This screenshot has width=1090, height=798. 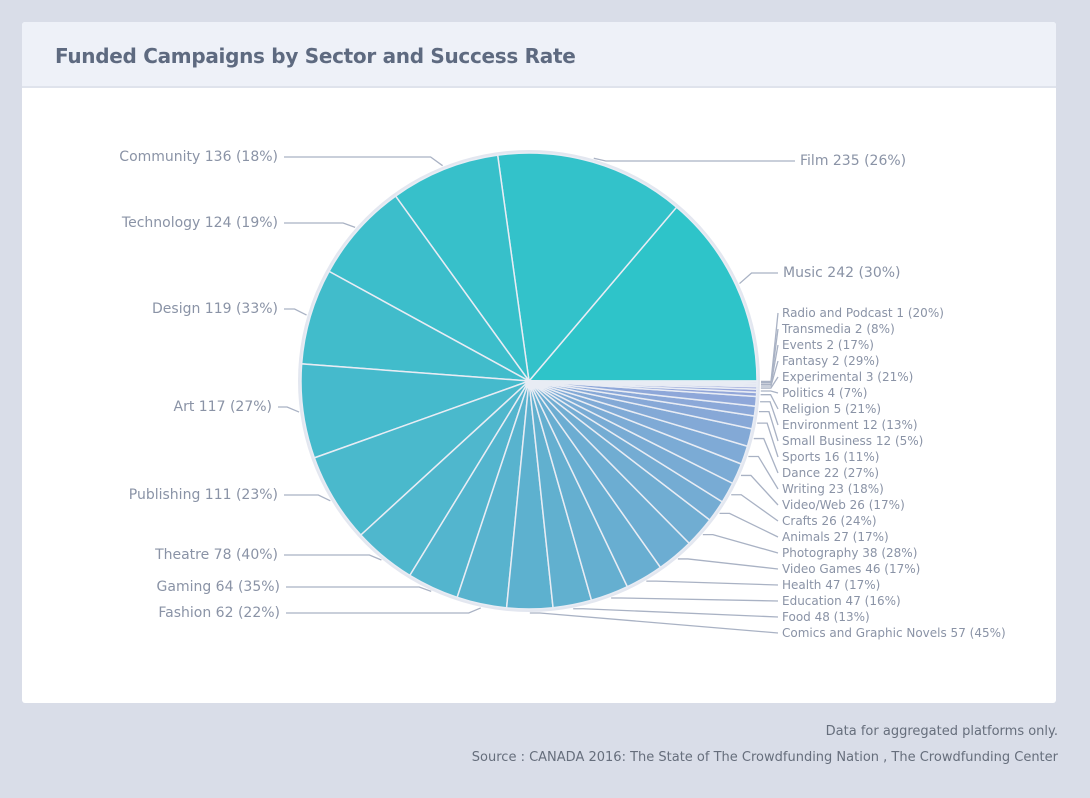 I want to click on label-experimental: Experimental 3 (21%), so click(x=847, y=377).